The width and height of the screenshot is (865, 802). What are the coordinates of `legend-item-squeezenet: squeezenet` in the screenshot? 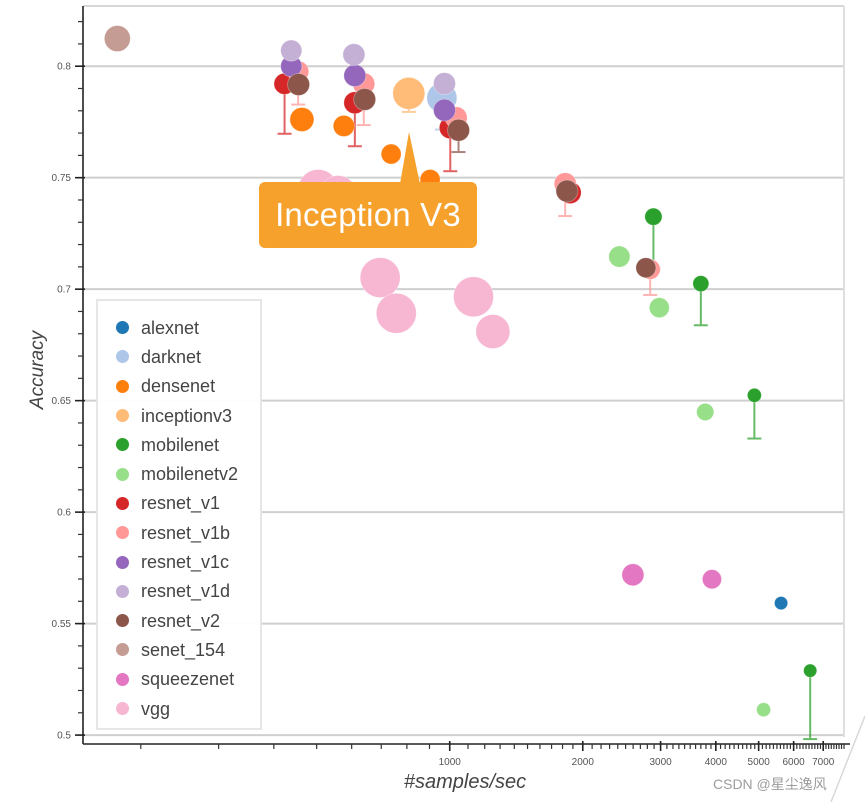 It's located at (179, 679).